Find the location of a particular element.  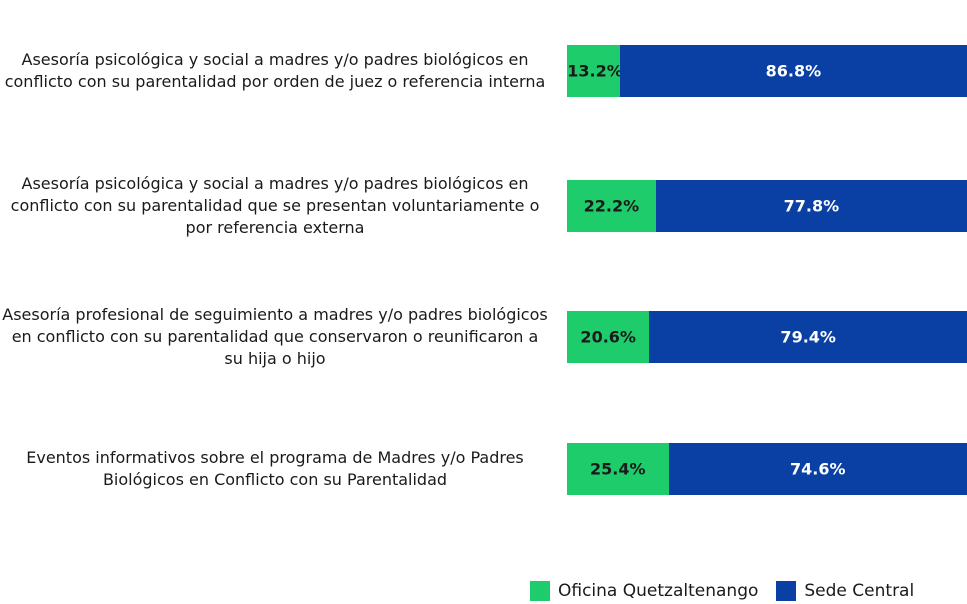

data-label: 77.8% is located at coordinates (811, 206).